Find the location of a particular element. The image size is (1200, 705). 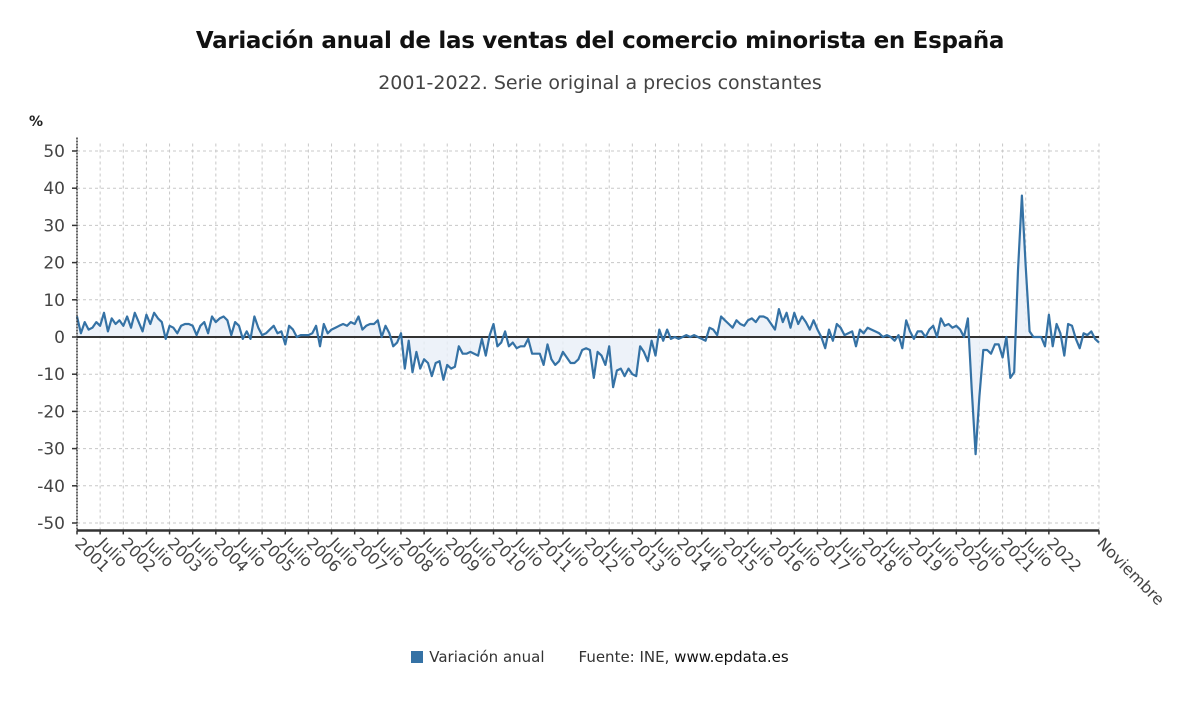

x-tick-label: Noviembre is located at coordinates (1130, 571).